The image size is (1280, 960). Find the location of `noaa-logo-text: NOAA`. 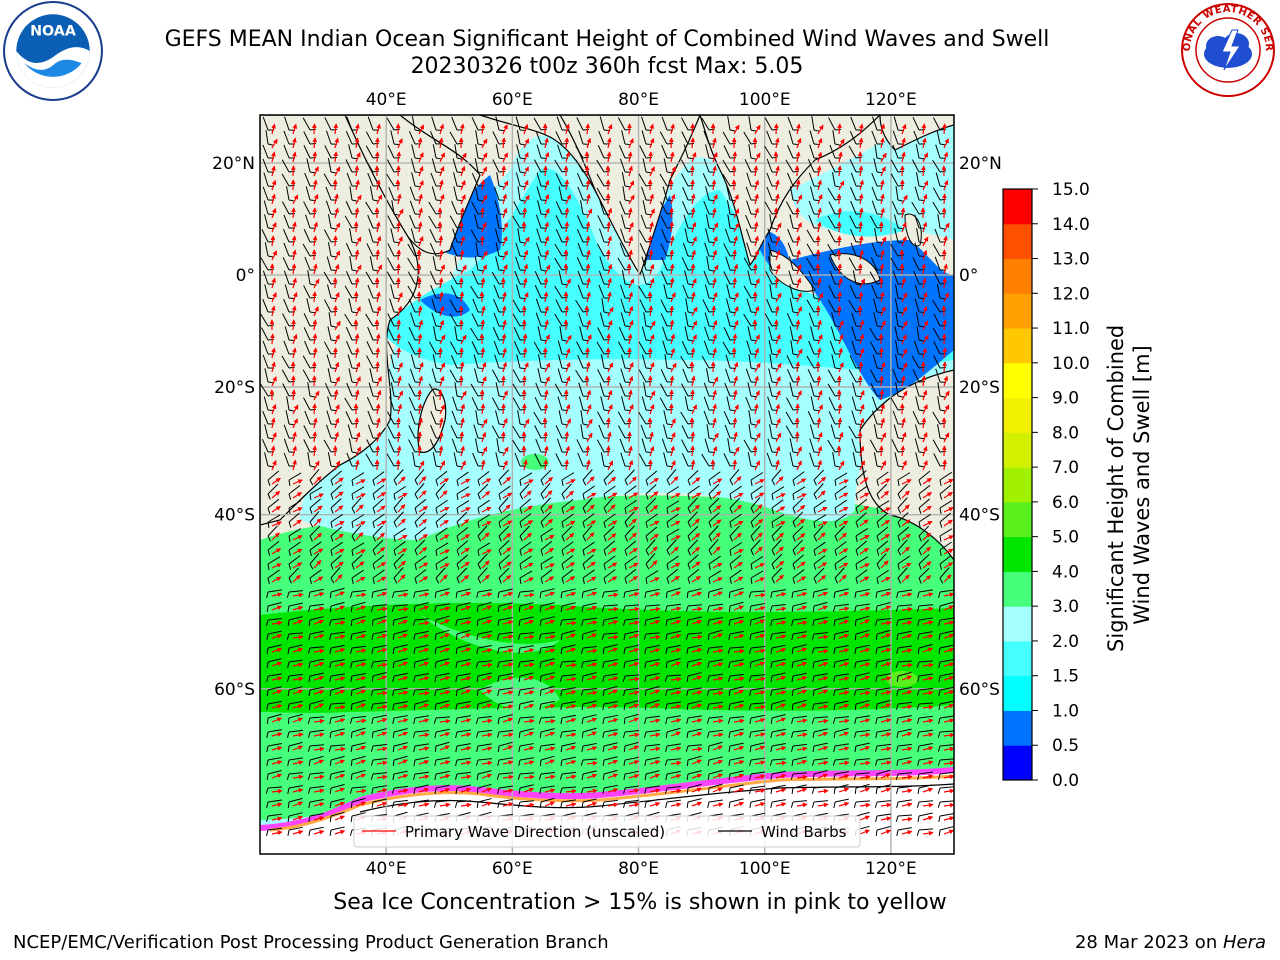

noaa-logo-text: NOAA is located at coordinates (53, 32).